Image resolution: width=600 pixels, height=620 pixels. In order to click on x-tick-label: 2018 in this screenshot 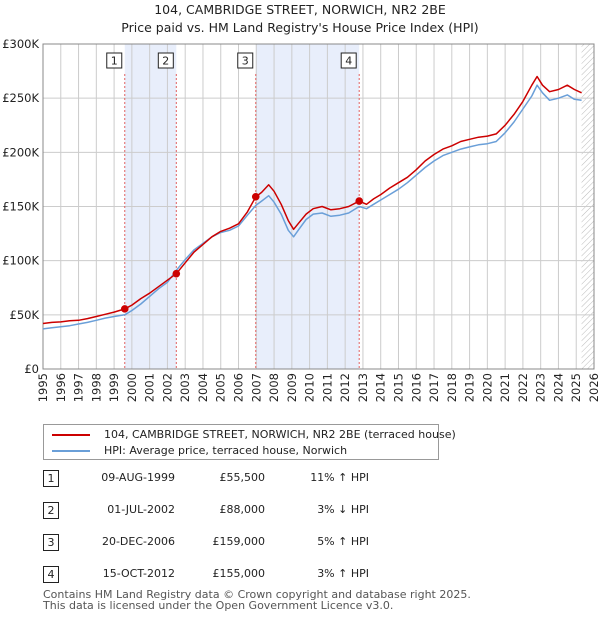, I will do `click(452, 387)`.